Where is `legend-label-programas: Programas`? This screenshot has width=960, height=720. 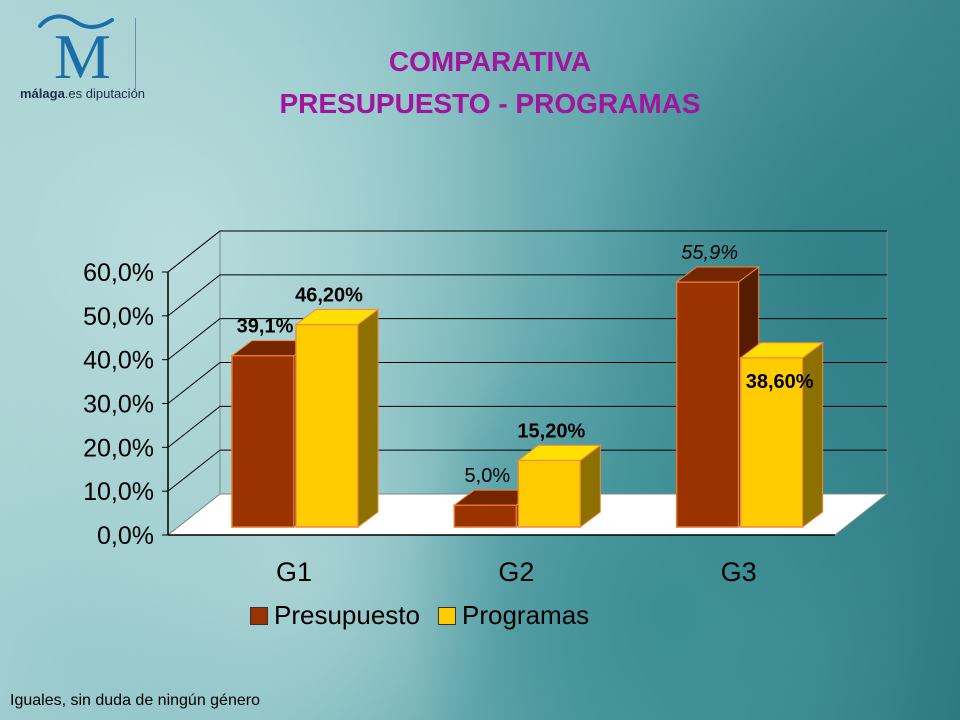 legend-label-programas: Programas is located at coordinates (526, 615).